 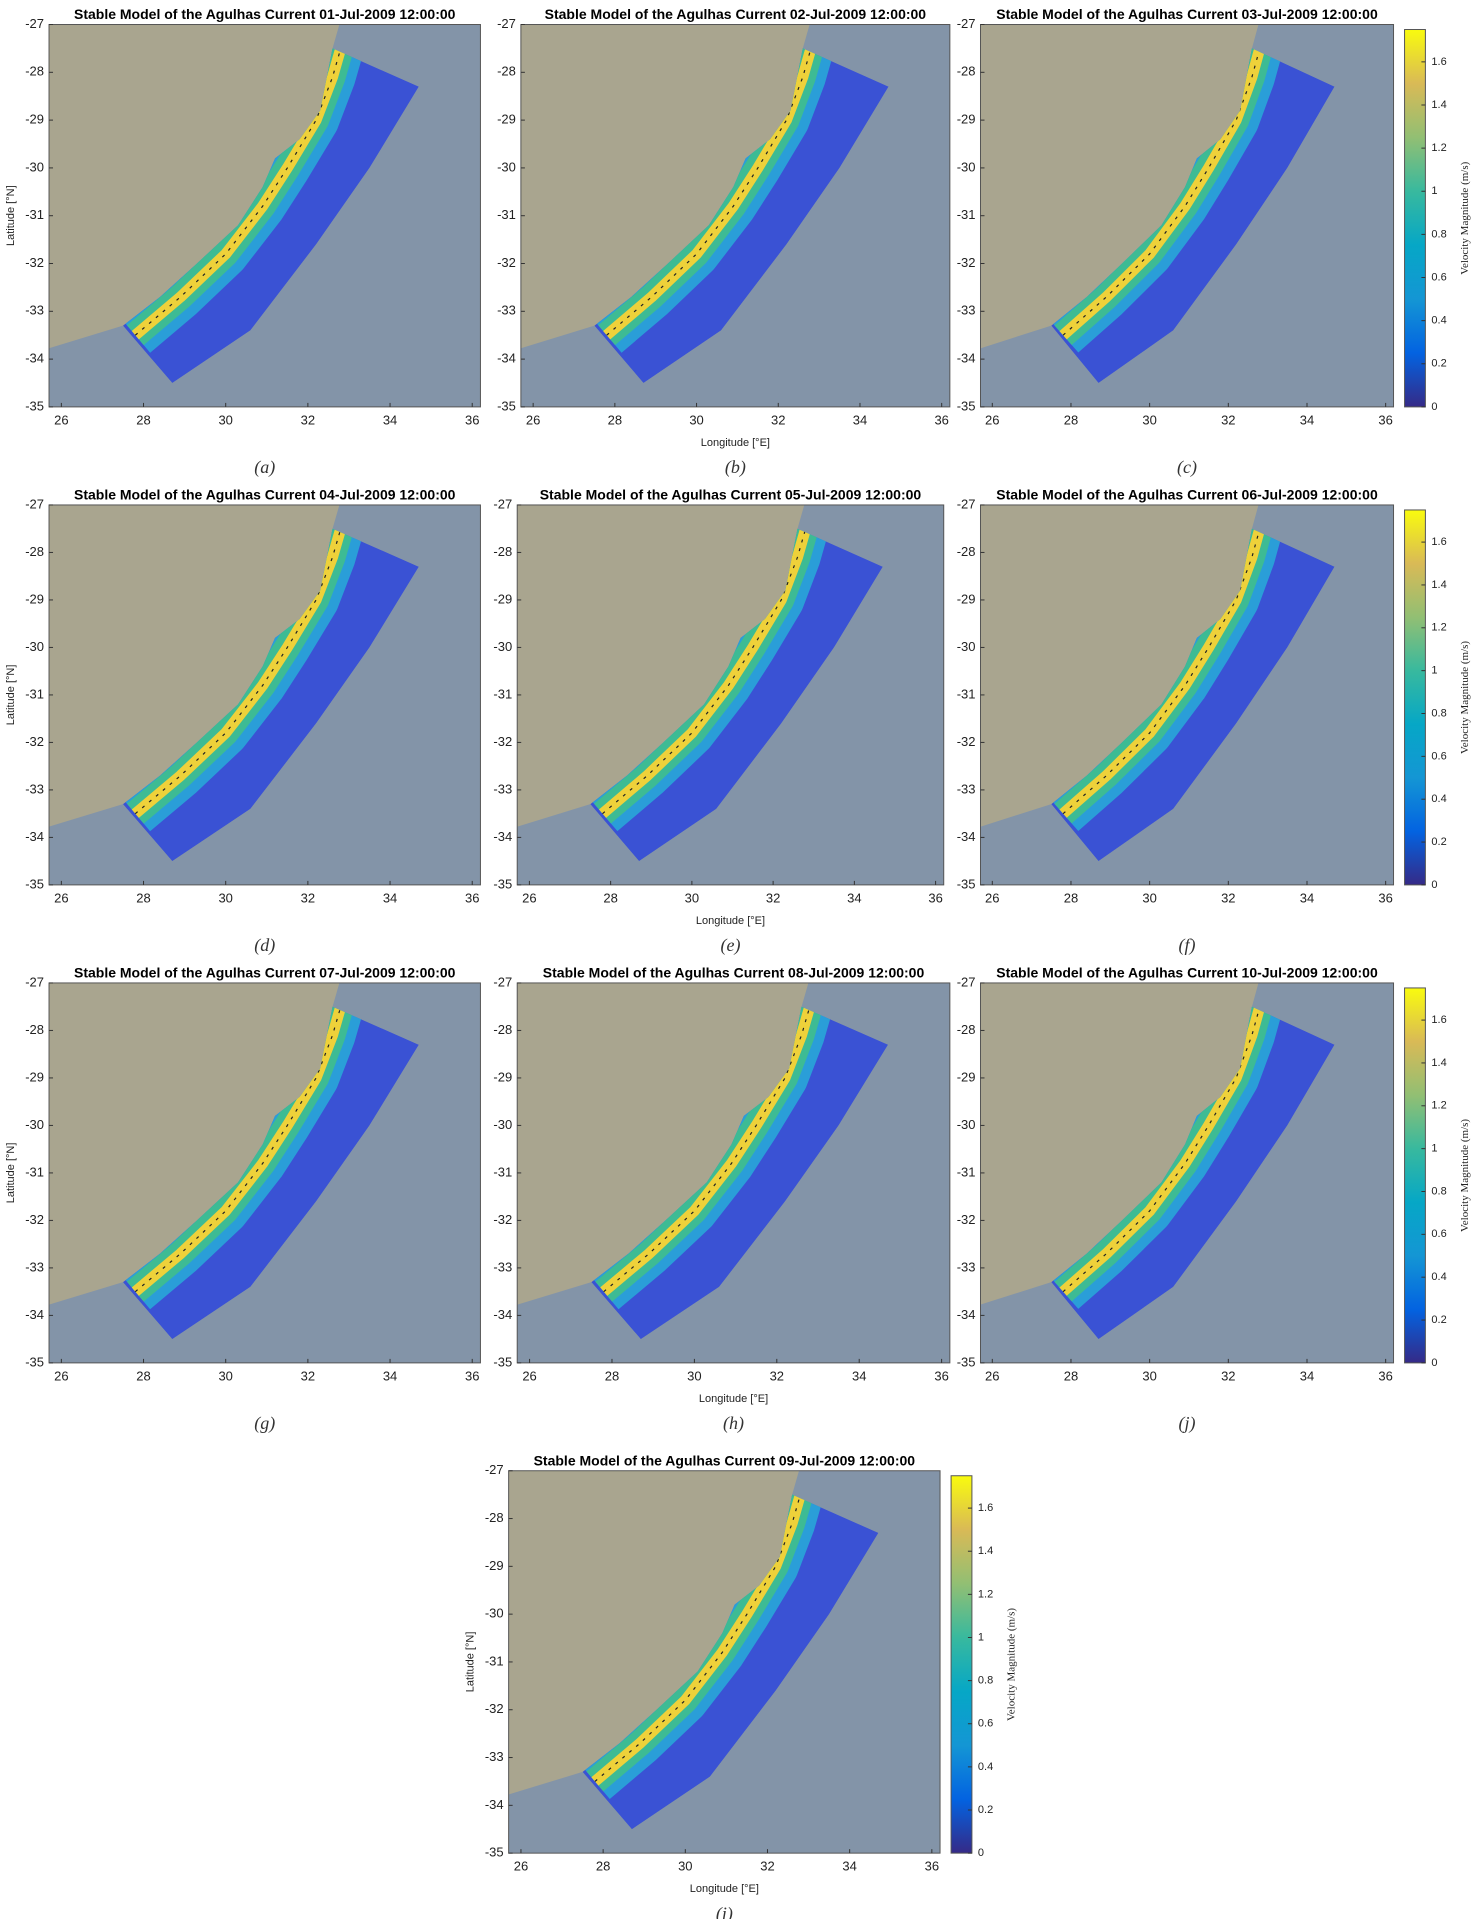 What do you see at coordinates (471, 1662) in the screenshot?
I see `y-axis-label: Latitude [°N]` at bounding box center [471, 1662].